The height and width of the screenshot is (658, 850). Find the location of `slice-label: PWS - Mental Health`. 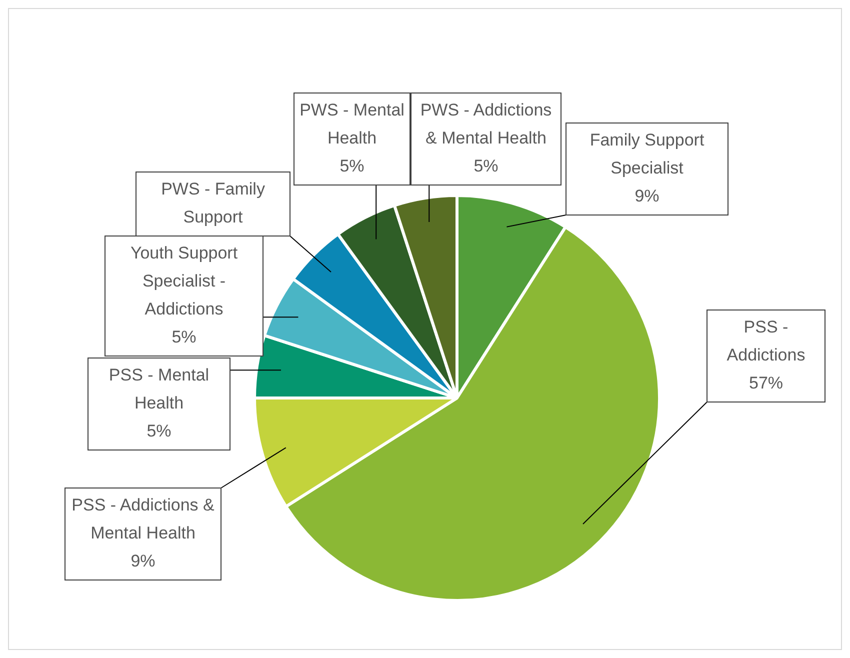

slice-label: PWS - Mental Health is located at coordinates (352, 124).